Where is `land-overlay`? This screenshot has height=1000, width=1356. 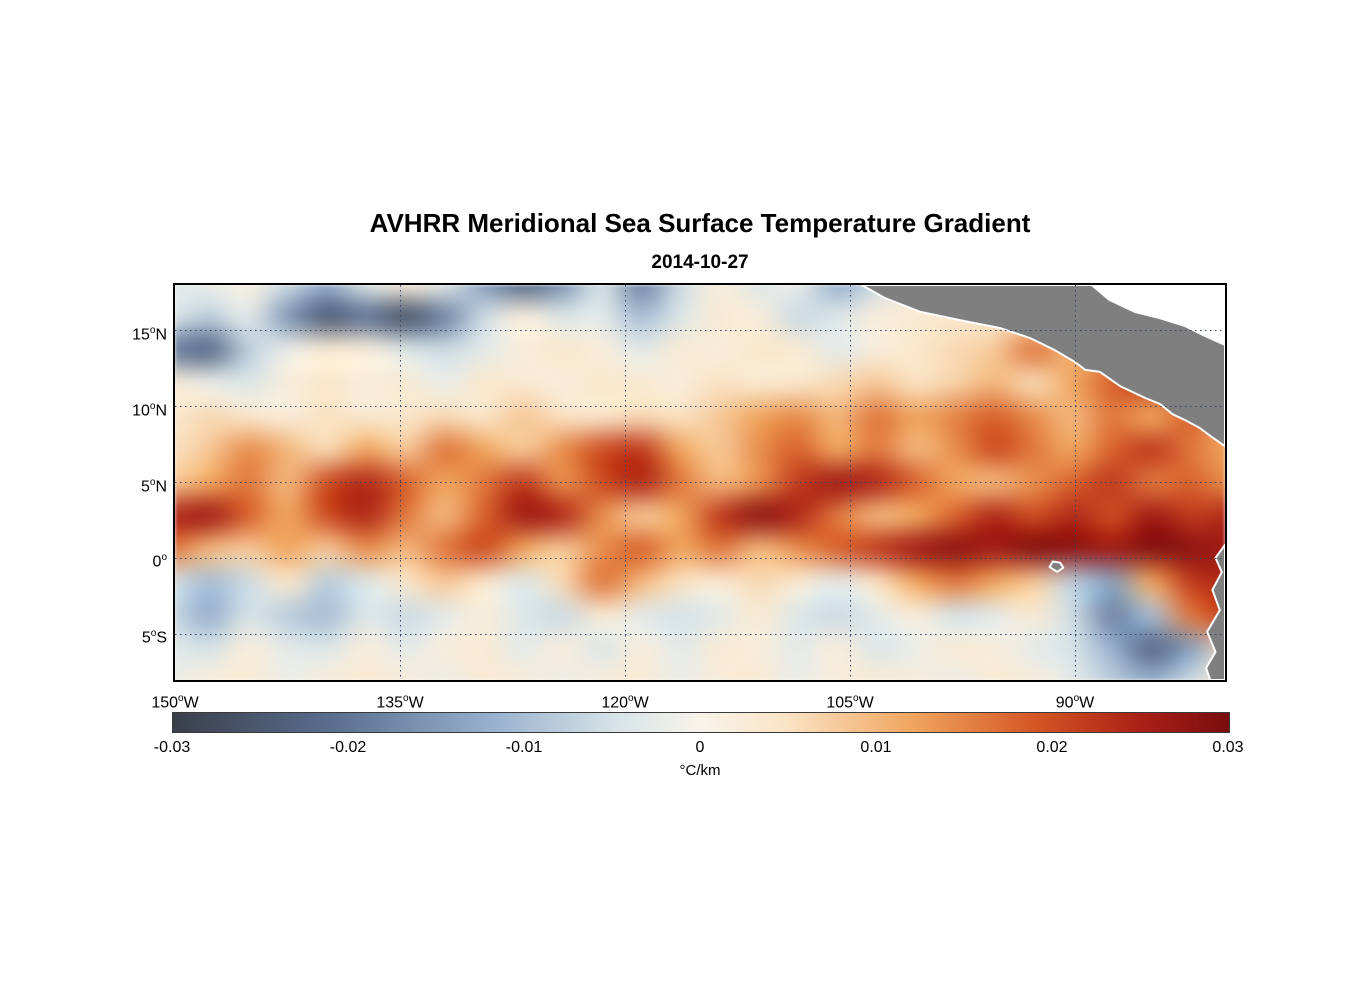 land-overlay is located at coordinates (1042, 482).